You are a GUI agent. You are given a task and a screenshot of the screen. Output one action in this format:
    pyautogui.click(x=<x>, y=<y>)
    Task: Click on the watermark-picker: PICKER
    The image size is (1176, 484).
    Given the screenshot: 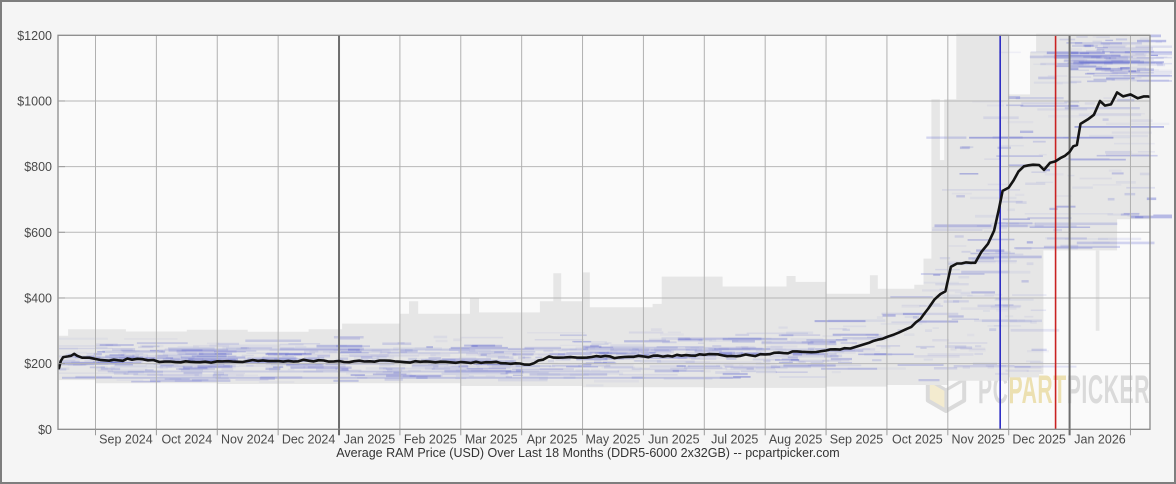 What is the action you would take?
    pyautogui.click(x=1108, y=389)
    